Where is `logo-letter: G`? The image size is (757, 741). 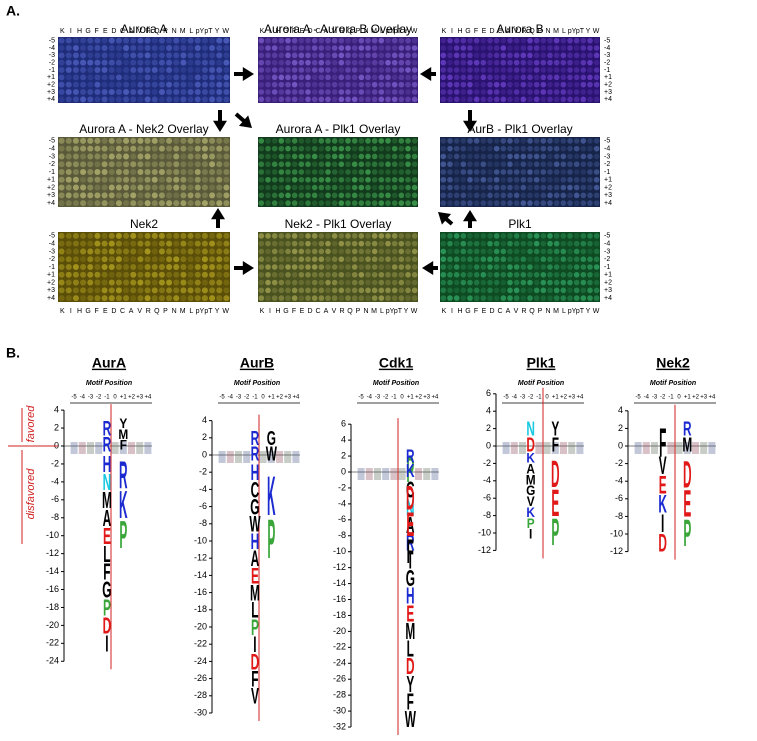 logo-letter: G is located at coordinates (271, 439).